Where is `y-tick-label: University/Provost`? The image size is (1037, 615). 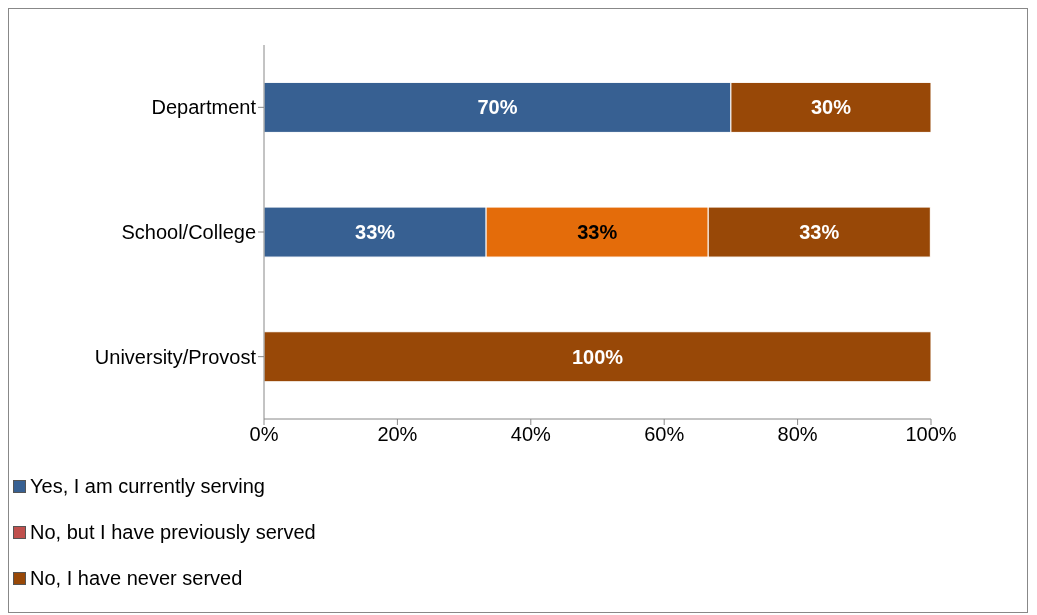
y-tick-label: University/Provost is located at coordinates (175, 356).